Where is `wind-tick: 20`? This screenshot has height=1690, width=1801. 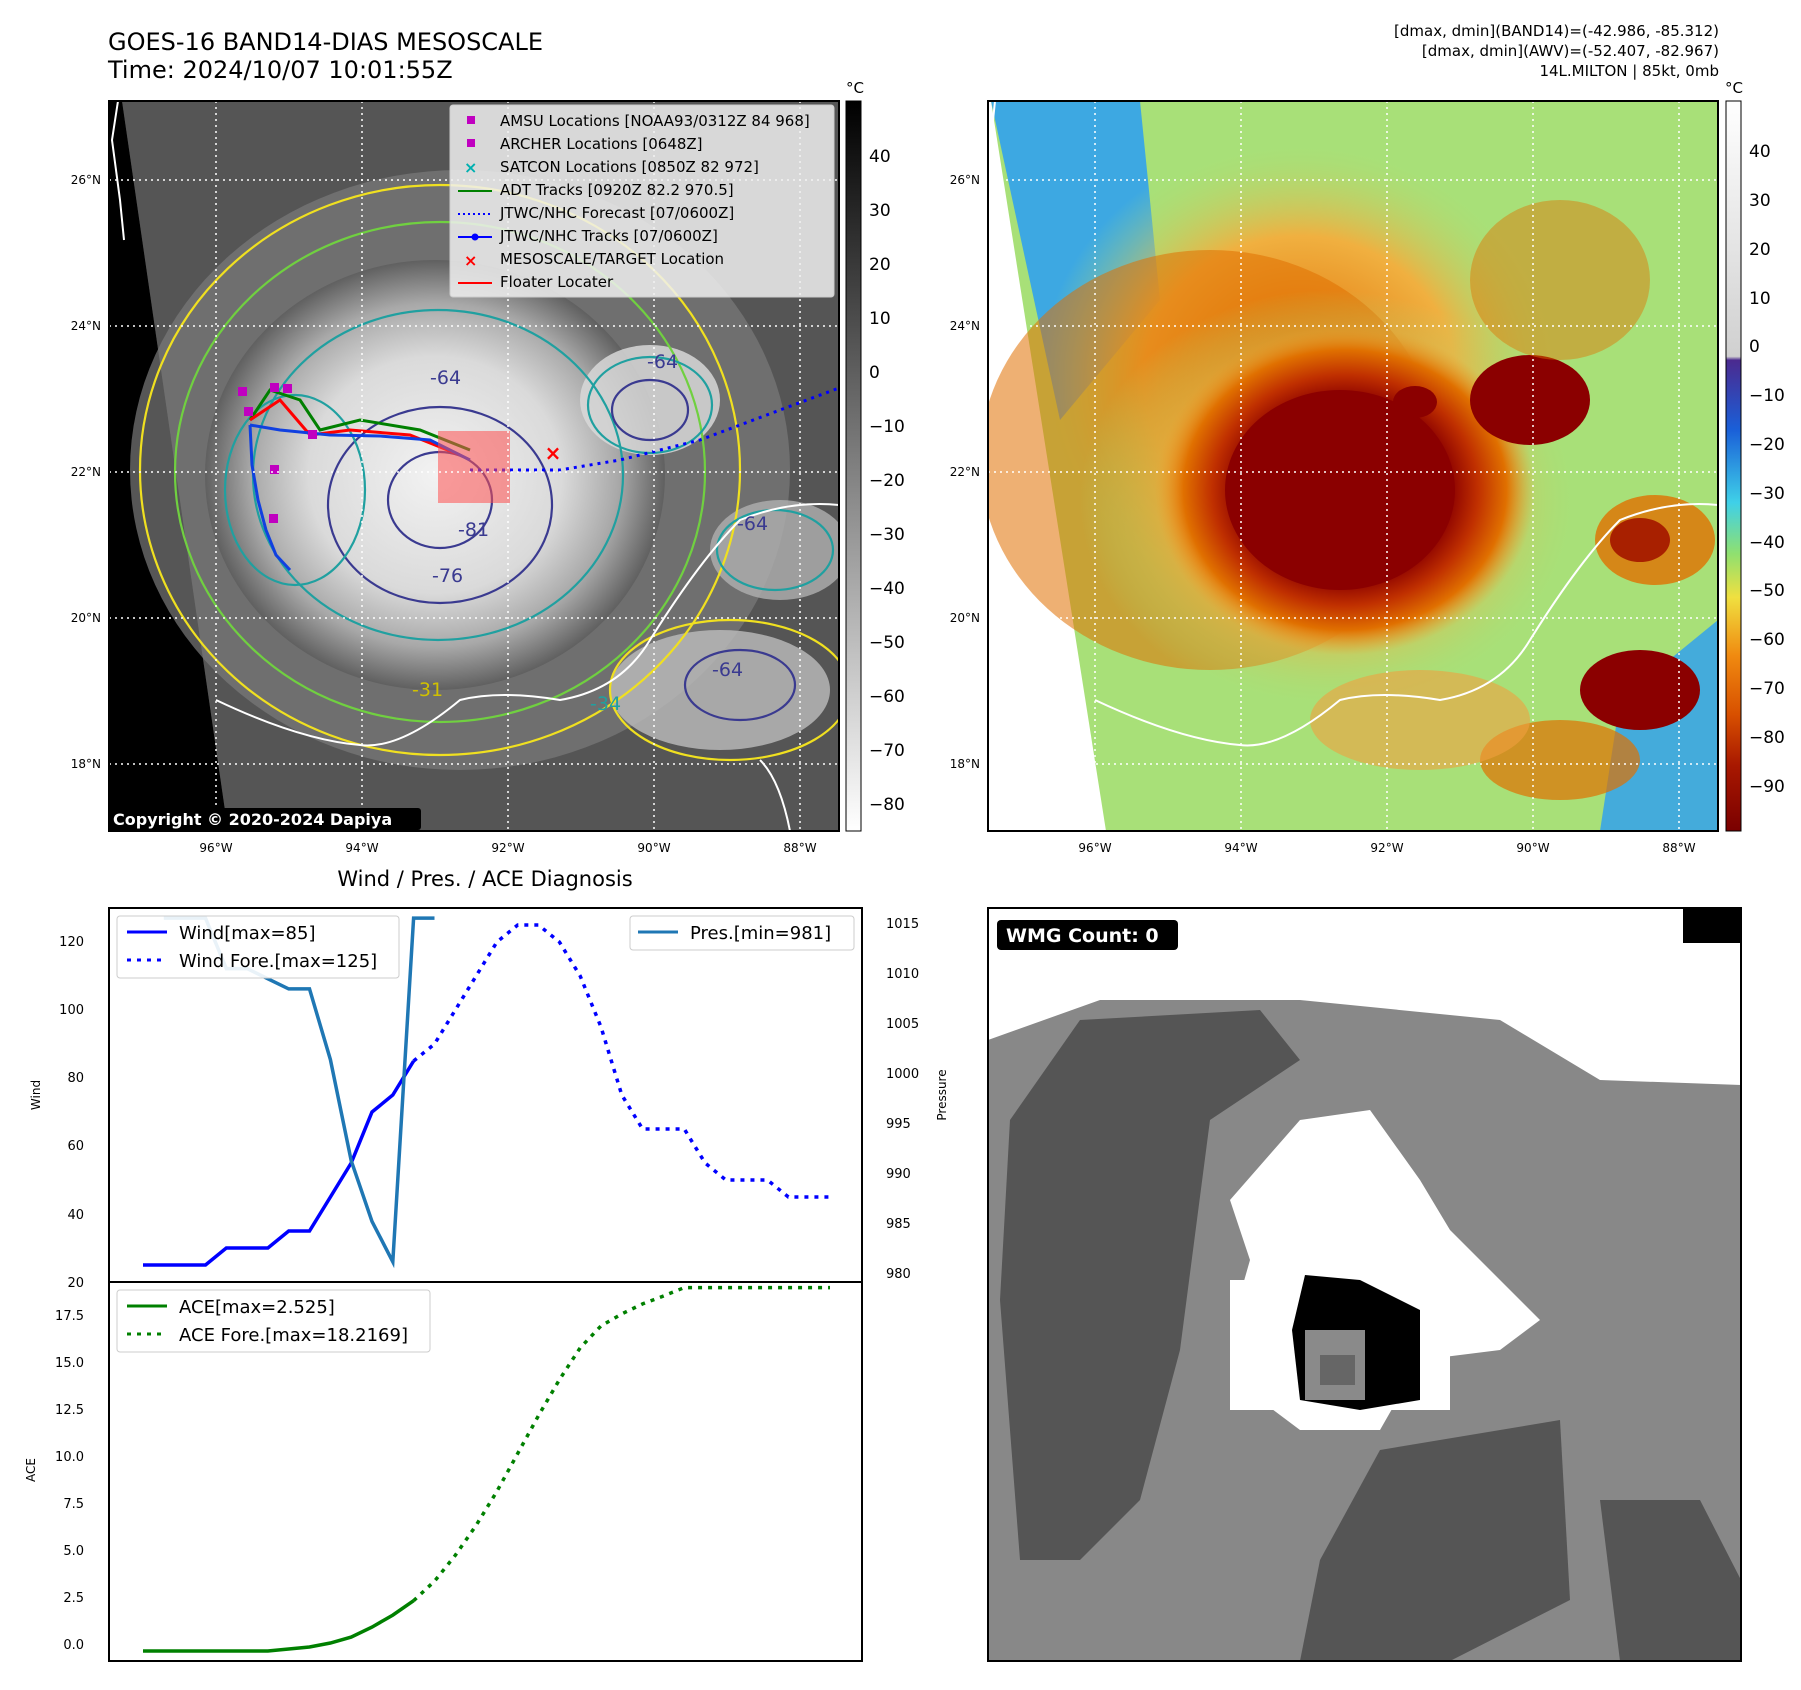 wind-tick: 20 is located at coordinates (75, 1283).